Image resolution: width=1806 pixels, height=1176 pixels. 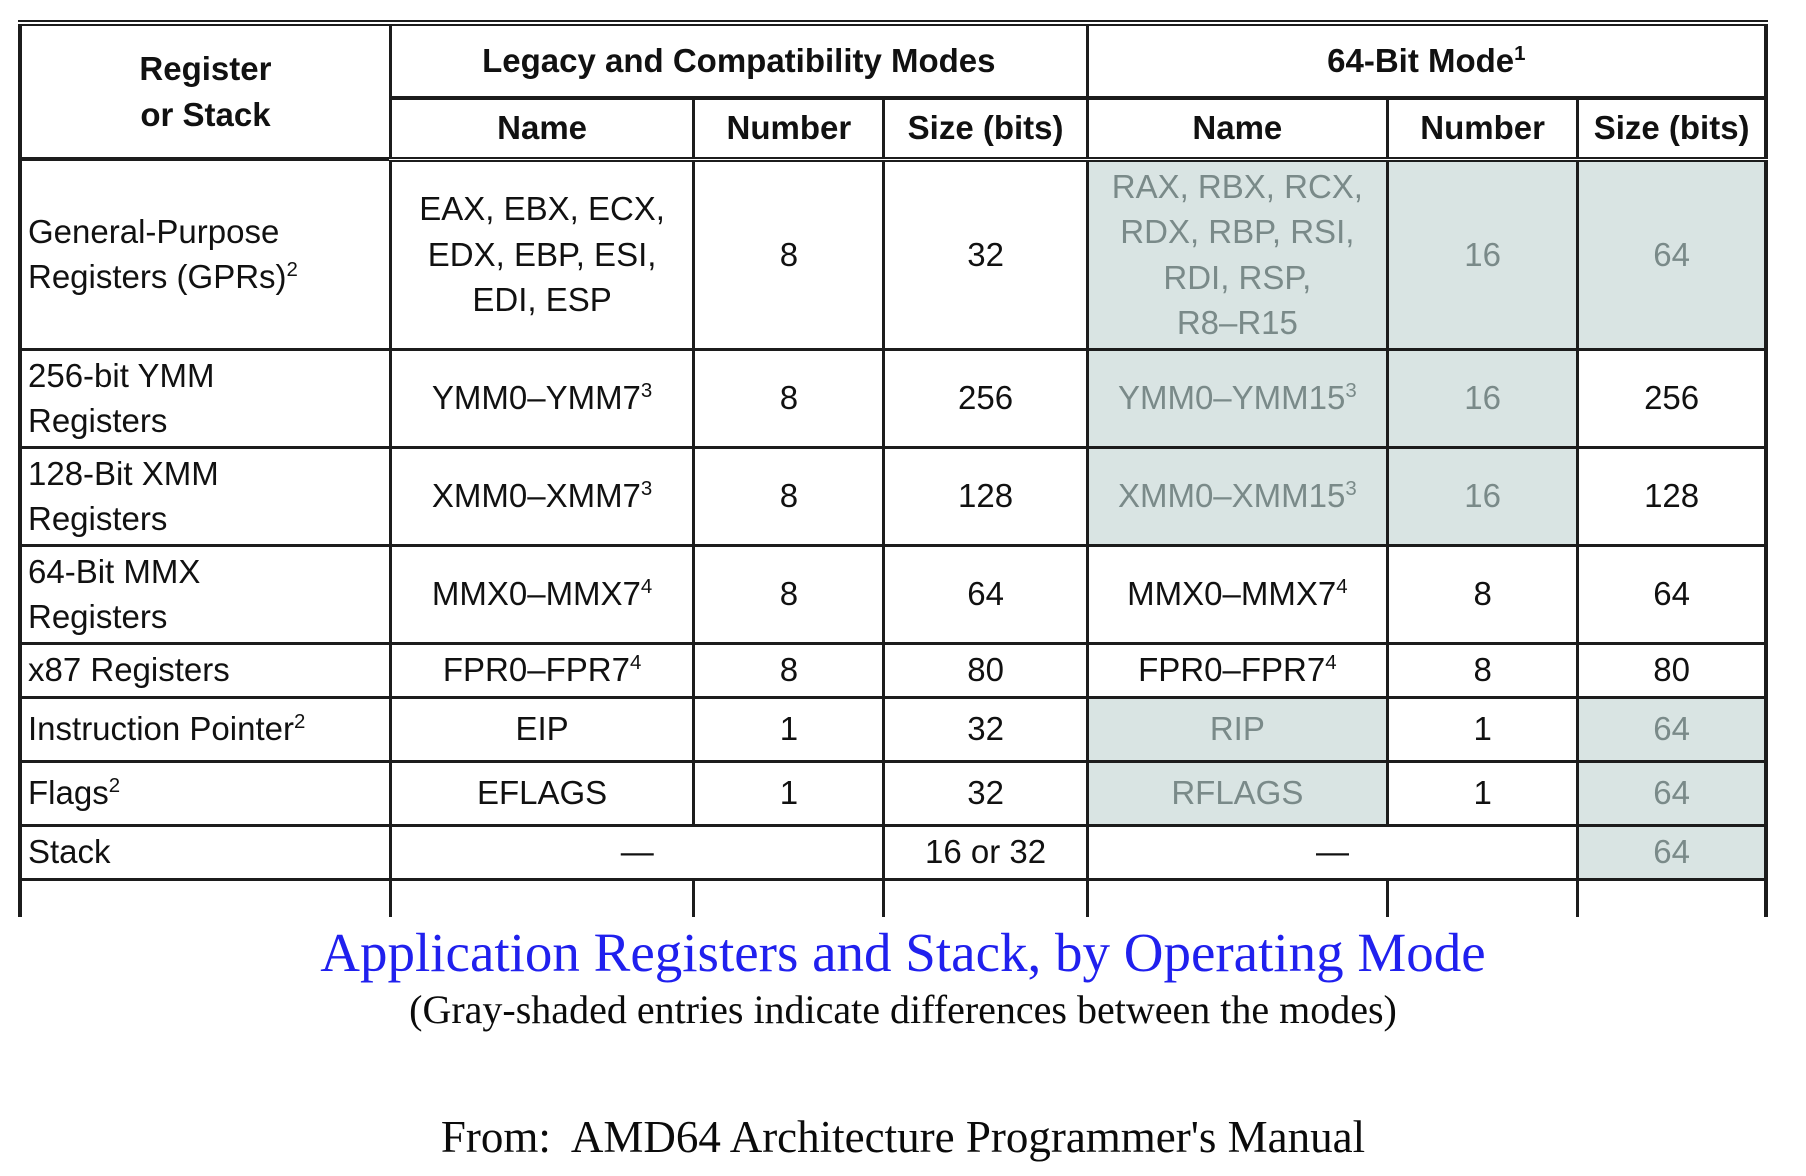 I want to click on row-cutoff, so click(x=893, y=897).